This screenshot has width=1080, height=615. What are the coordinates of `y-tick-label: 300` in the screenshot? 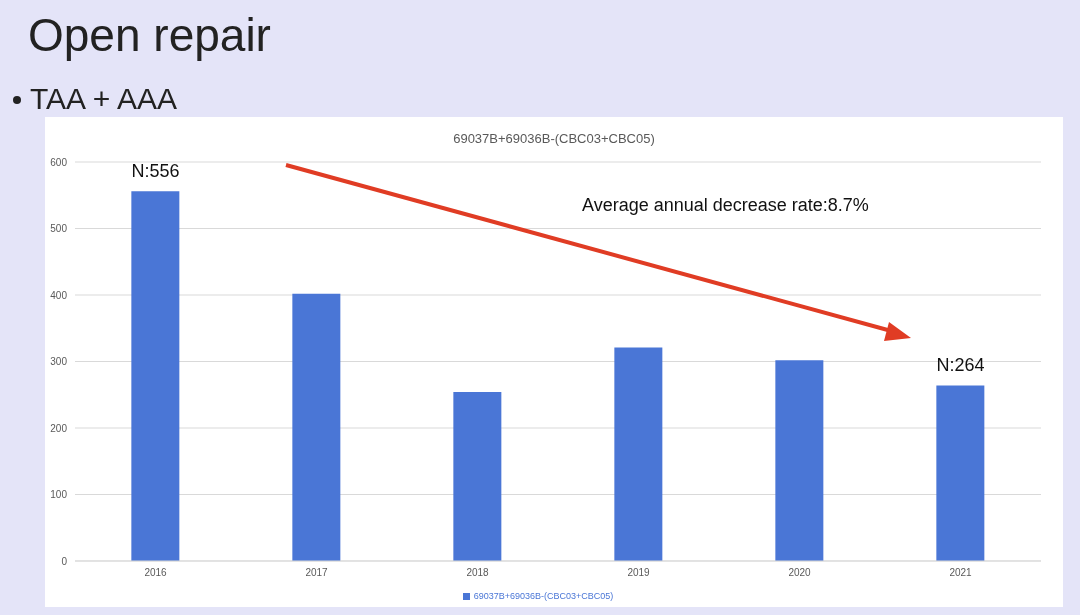 It's located at (59, 362).